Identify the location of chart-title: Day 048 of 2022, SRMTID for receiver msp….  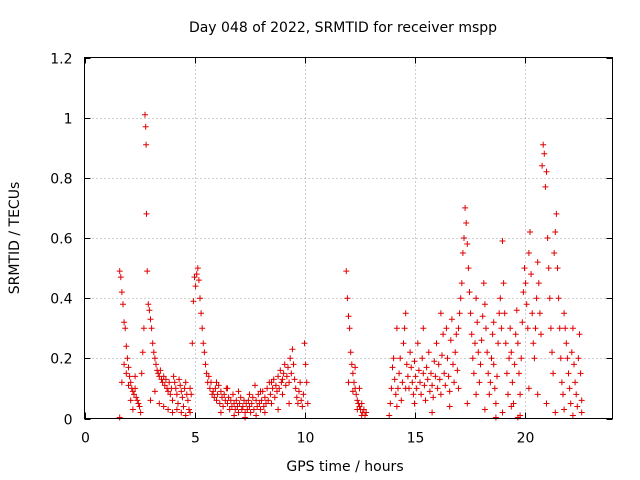
(343, 28).